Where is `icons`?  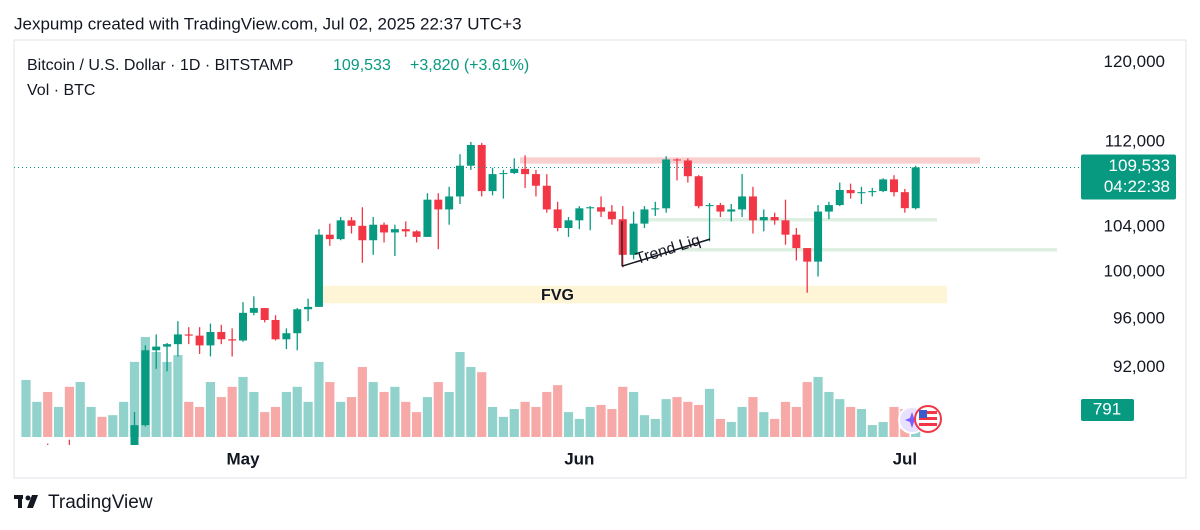 icons is located at coordinates (920, 419).